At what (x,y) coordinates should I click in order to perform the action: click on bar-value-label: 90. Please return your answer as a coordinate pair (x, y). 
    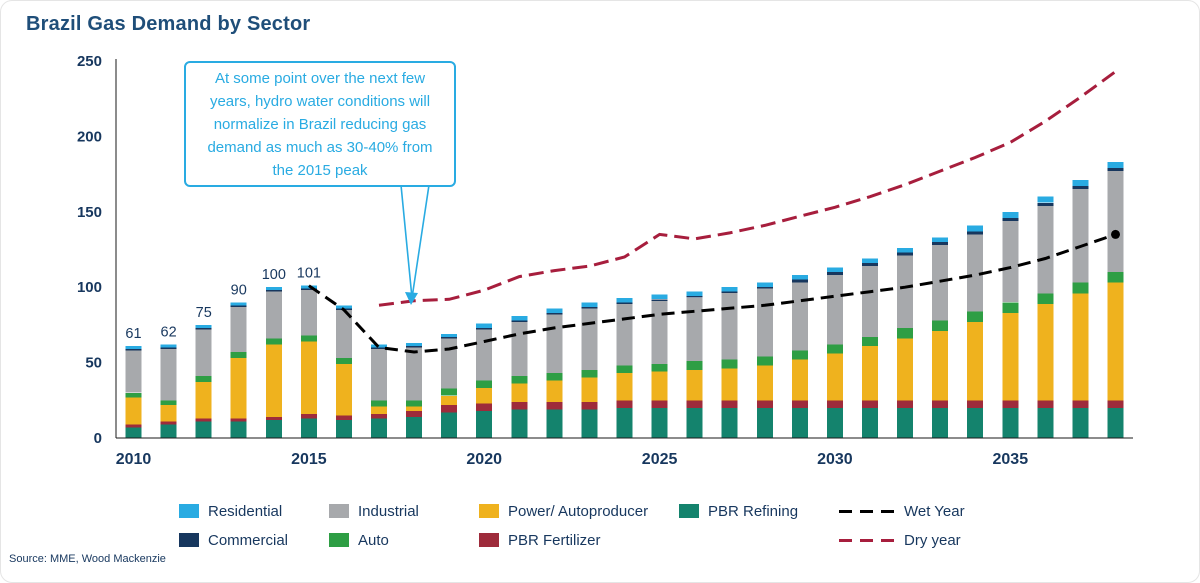
    Looking at the image, I should click on (239, 290).